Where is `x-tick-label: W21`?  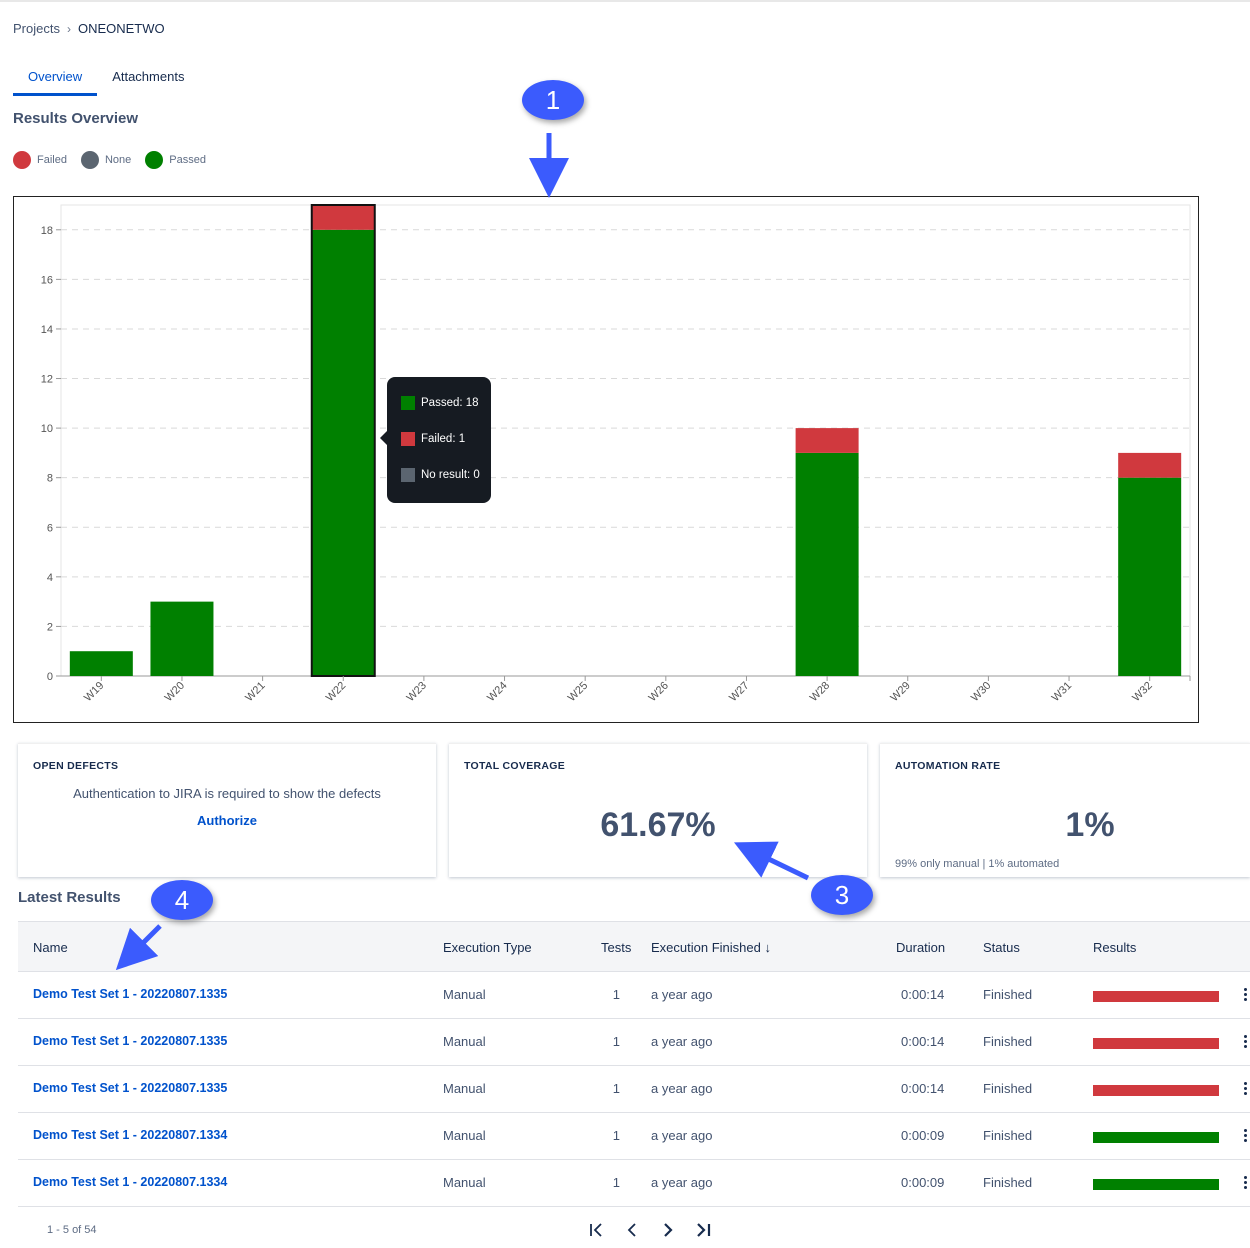
x-tick-label: W21 is located at coordinates (255, 692).